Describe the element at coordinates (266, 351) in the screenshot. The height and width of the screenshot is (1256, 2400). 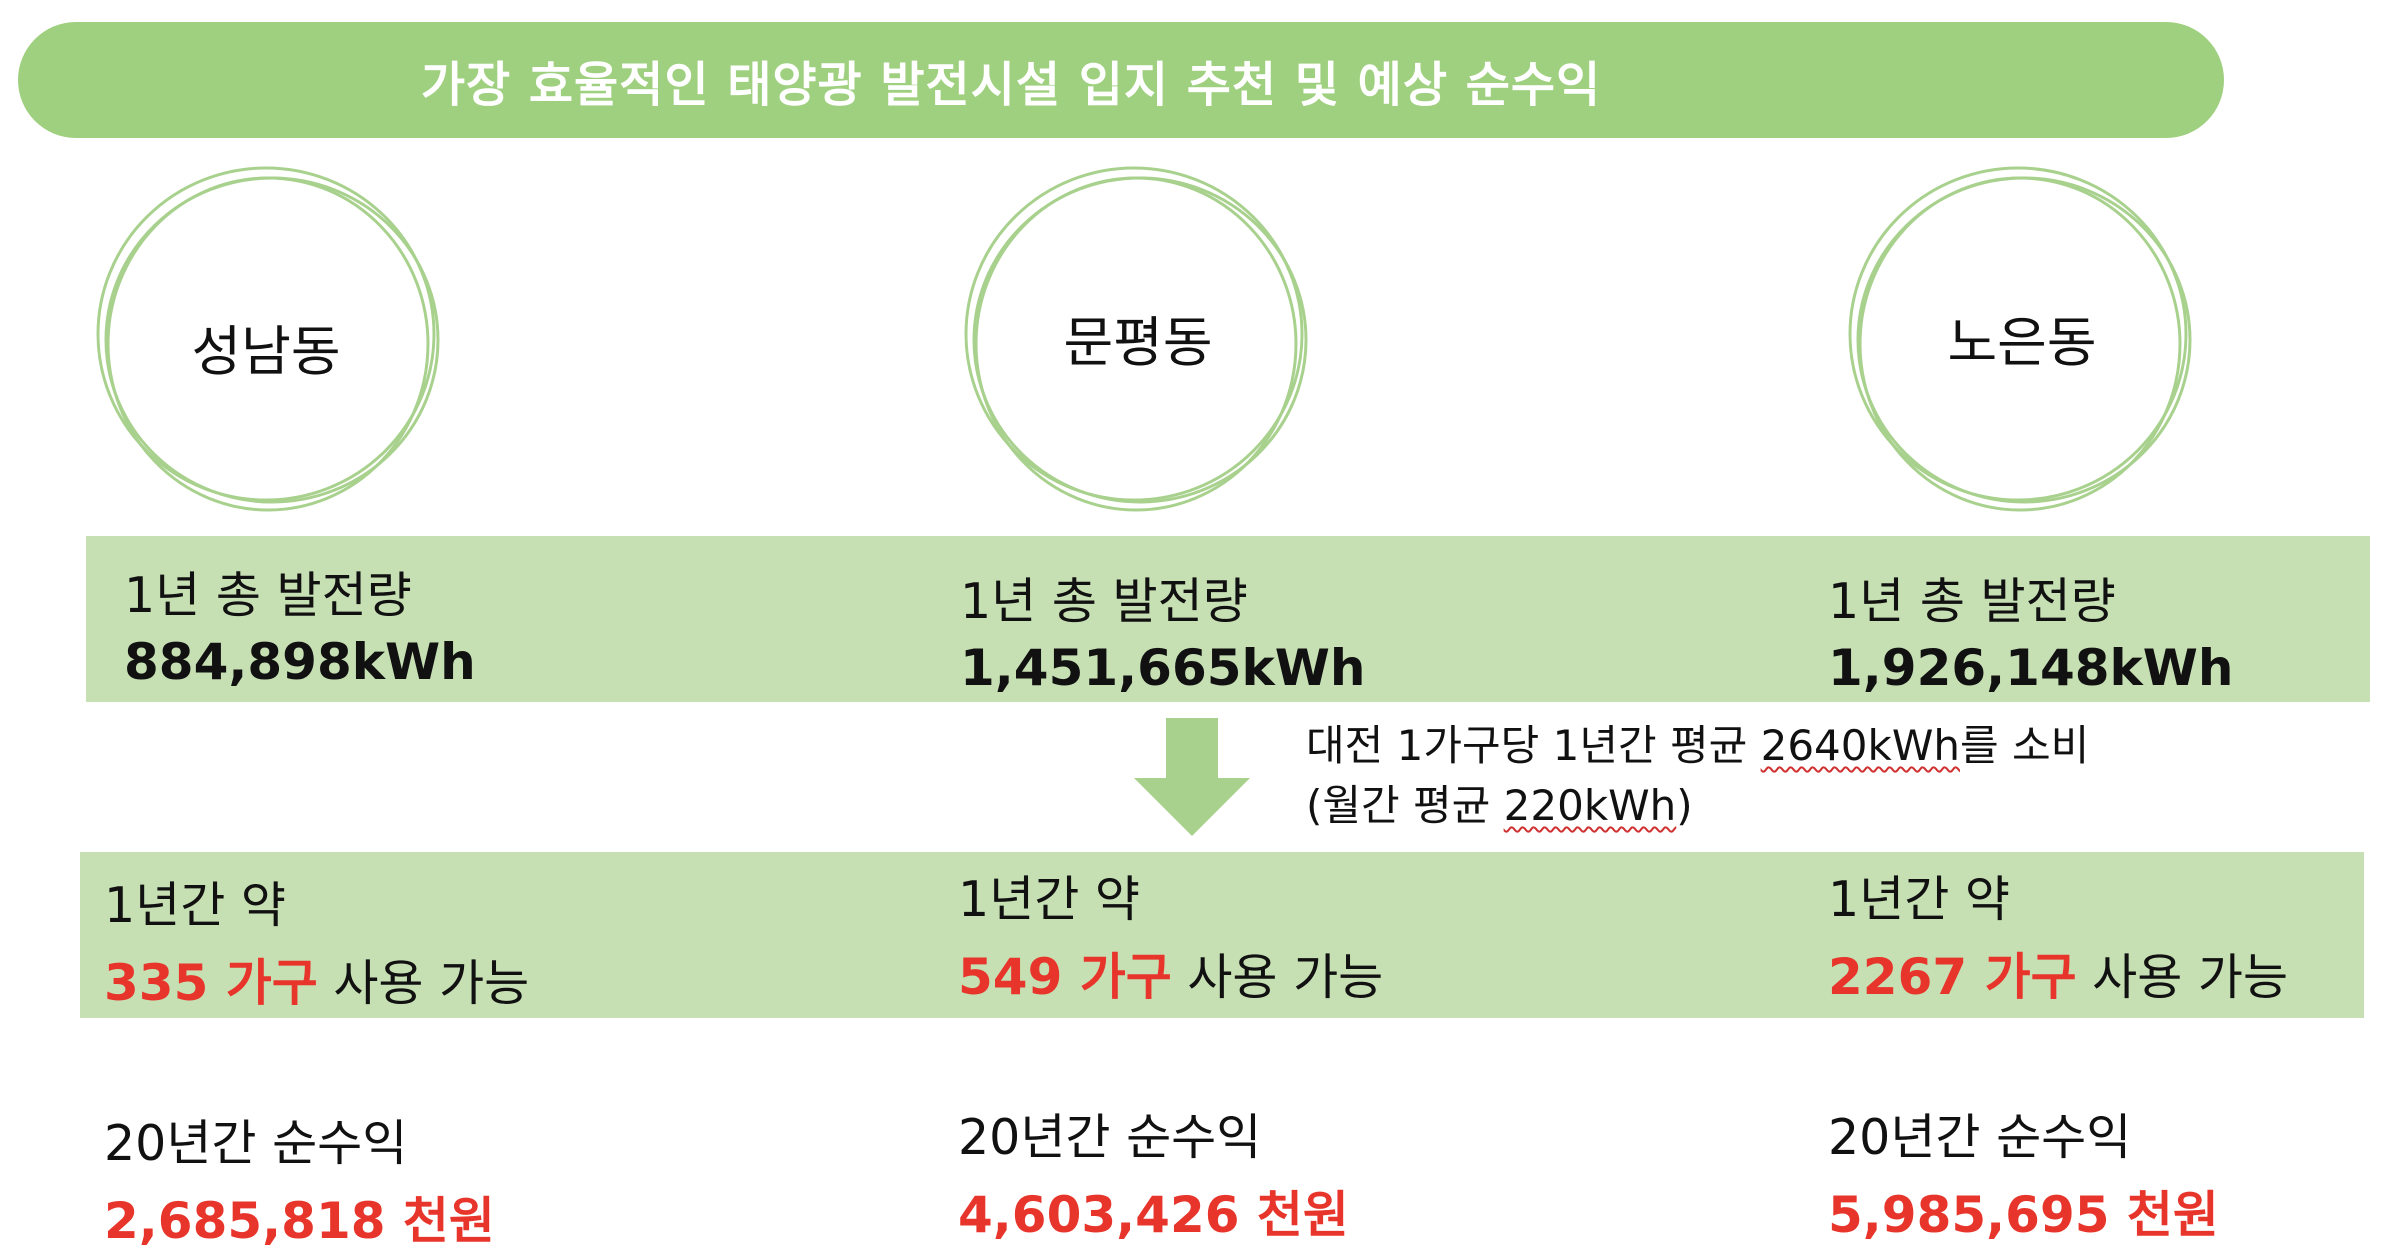
I see `location-name: 성남동` at that location.